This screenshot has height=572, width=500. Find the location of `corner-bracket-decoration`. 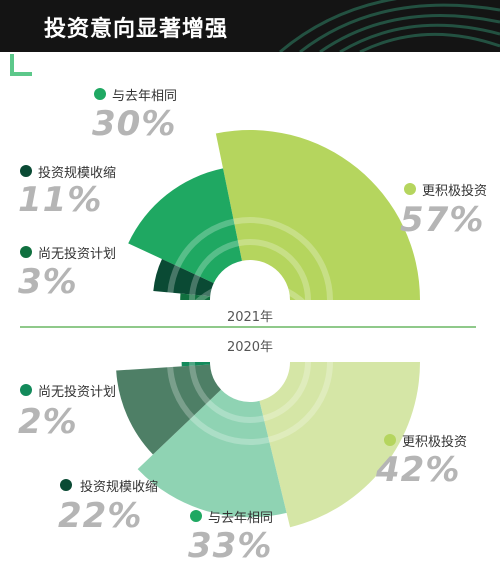

corner-bracket-decoration is located at coordinates (21, 65).